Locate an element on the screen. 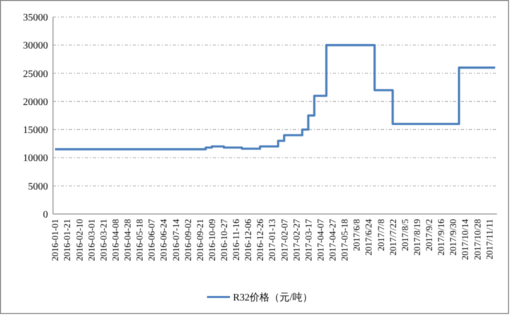 This screenshot has width=517, height=322. y-tick-label: 5000 is located at coordinates (38, 186).